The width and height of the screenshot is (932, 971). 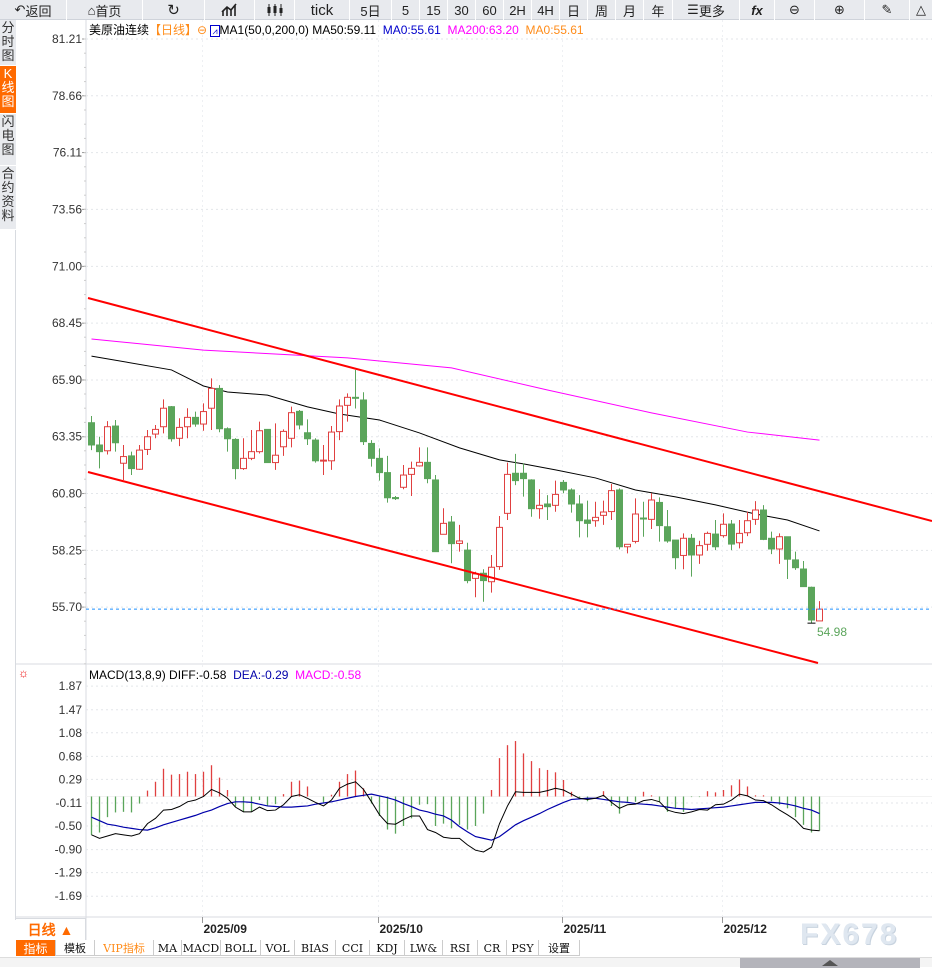 I want to click on draw-button: ✎, so click(x=887, y=10).